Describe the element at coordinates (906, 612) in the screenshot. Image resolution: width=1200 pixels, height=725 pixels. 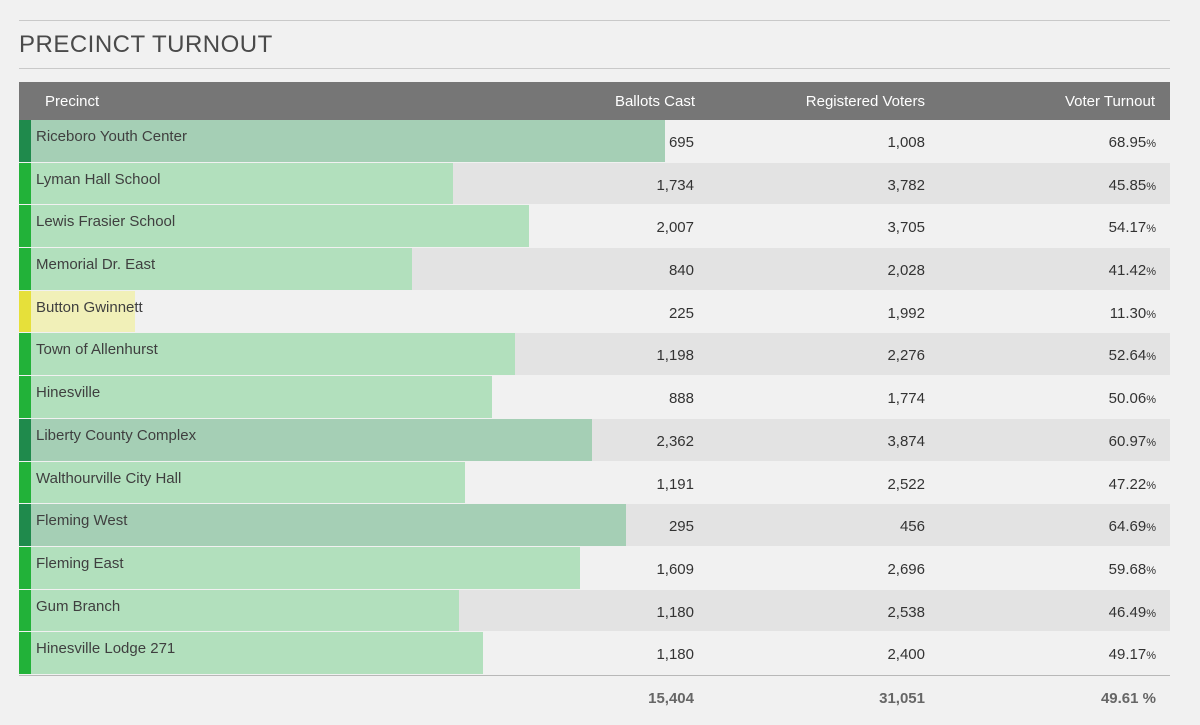
I see `registered-voters-cell: 2,538` at that location.